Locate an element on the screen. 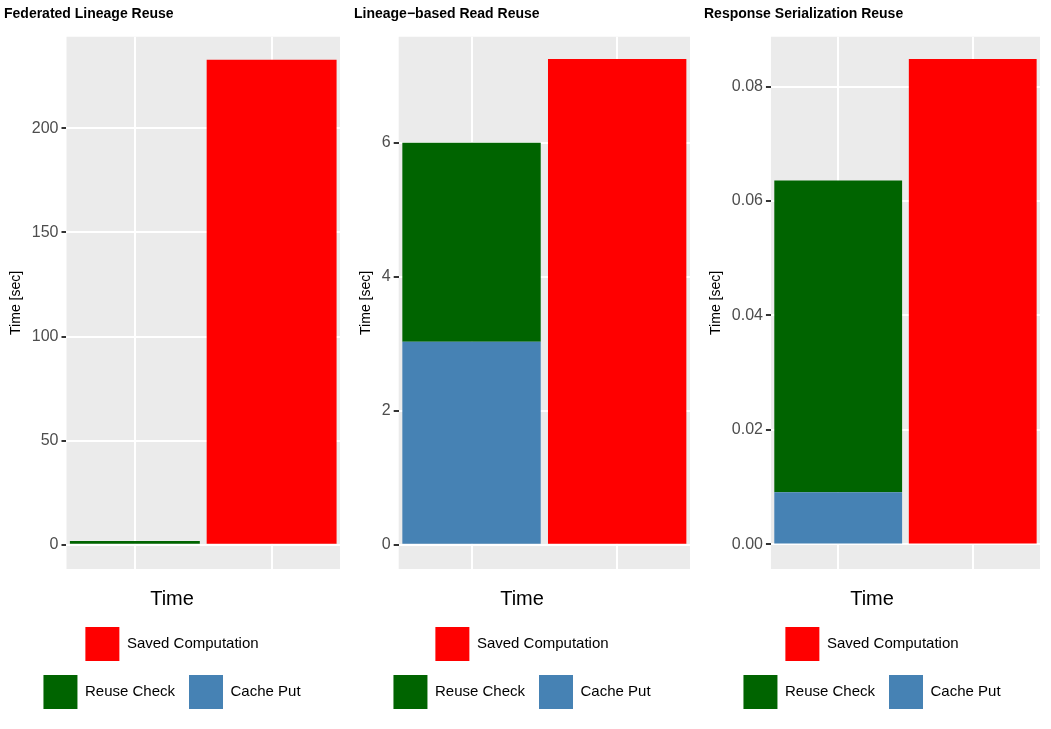  chart-title: Response Serialization Reuse is located at coordinates (804, 13).